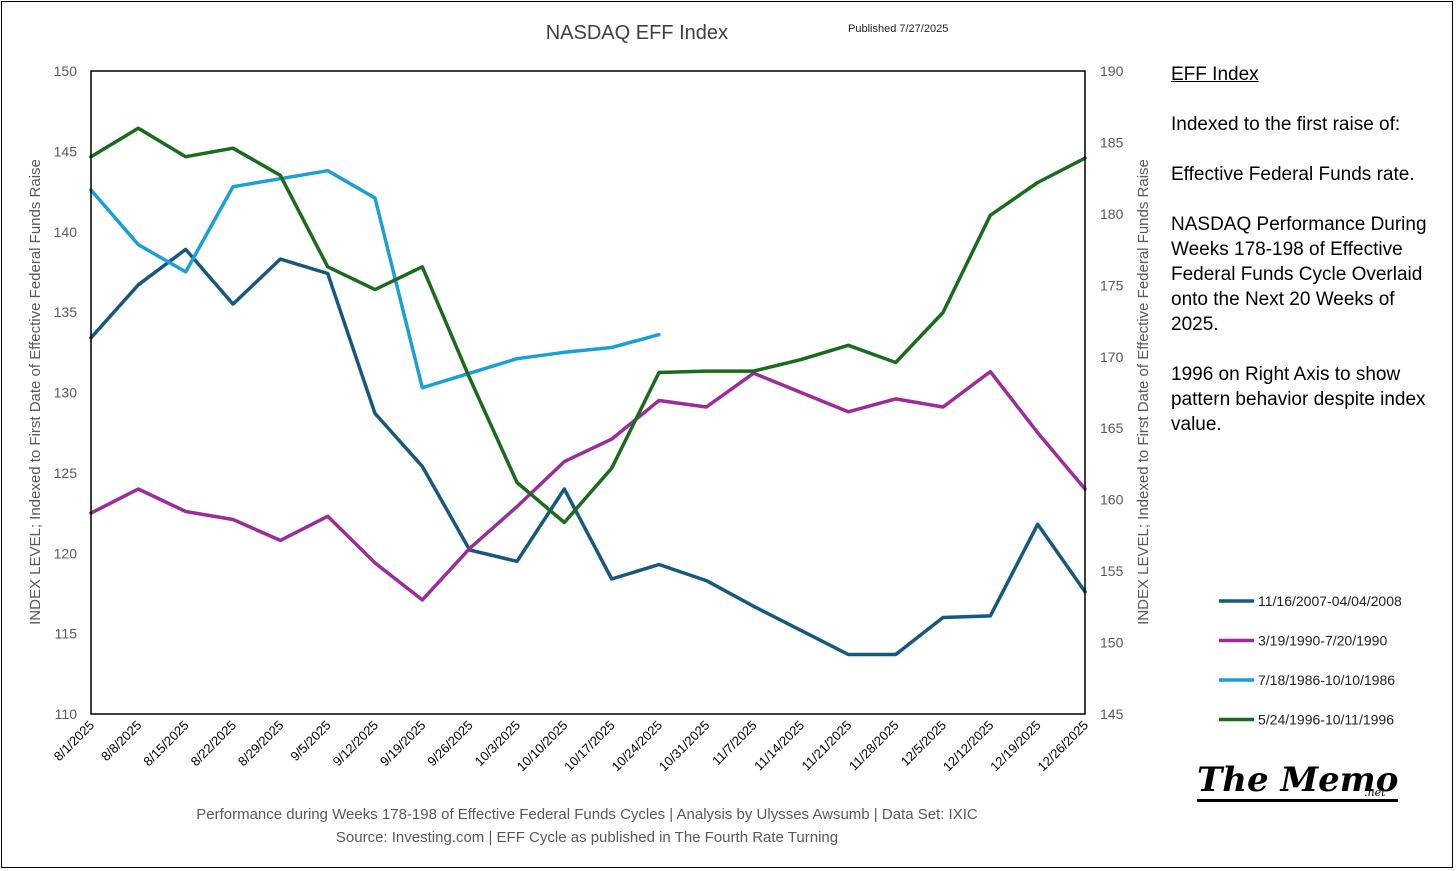  I want to click on y-tick-right: 155, so click(1112, 571).